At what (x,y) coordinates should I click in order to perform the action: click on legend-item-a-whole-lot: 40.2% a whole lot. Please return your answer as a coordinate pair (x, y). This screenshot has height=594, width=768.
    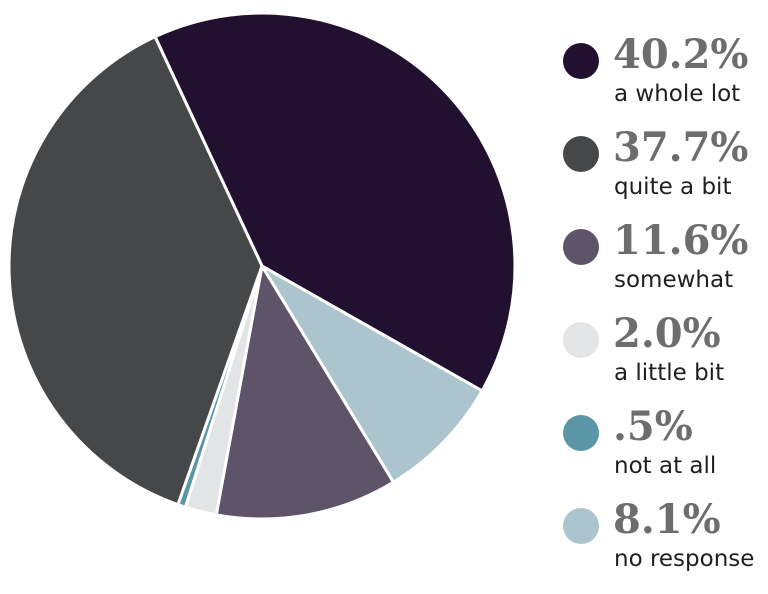
    Looking at the image, I should click on (663, 80).